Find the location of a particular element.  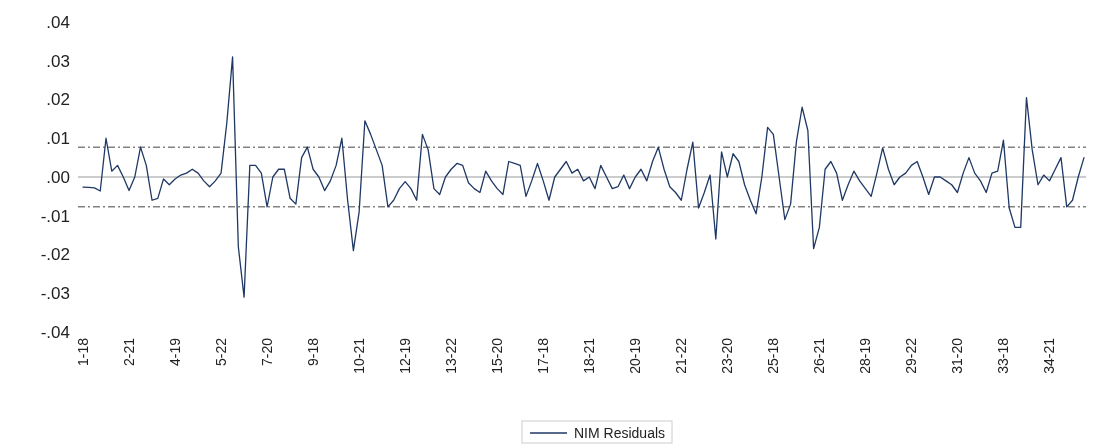

y-tick-label: -.04 is located at coordinates (55, 332).